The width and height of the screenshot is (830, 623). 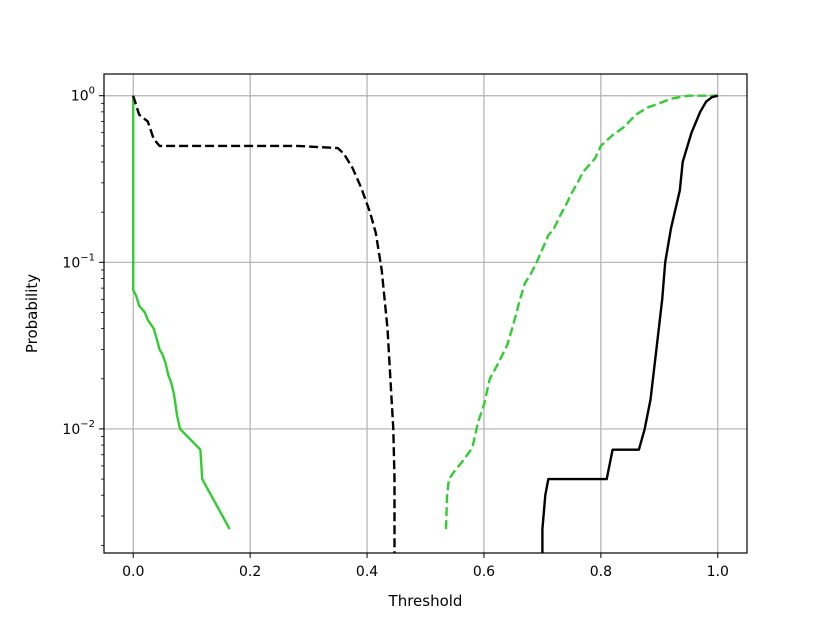 What do you see at coordinates (718, 572) in the screenshot?
I see `x-tick-label: 1.0` at bounding box center [718, 572].